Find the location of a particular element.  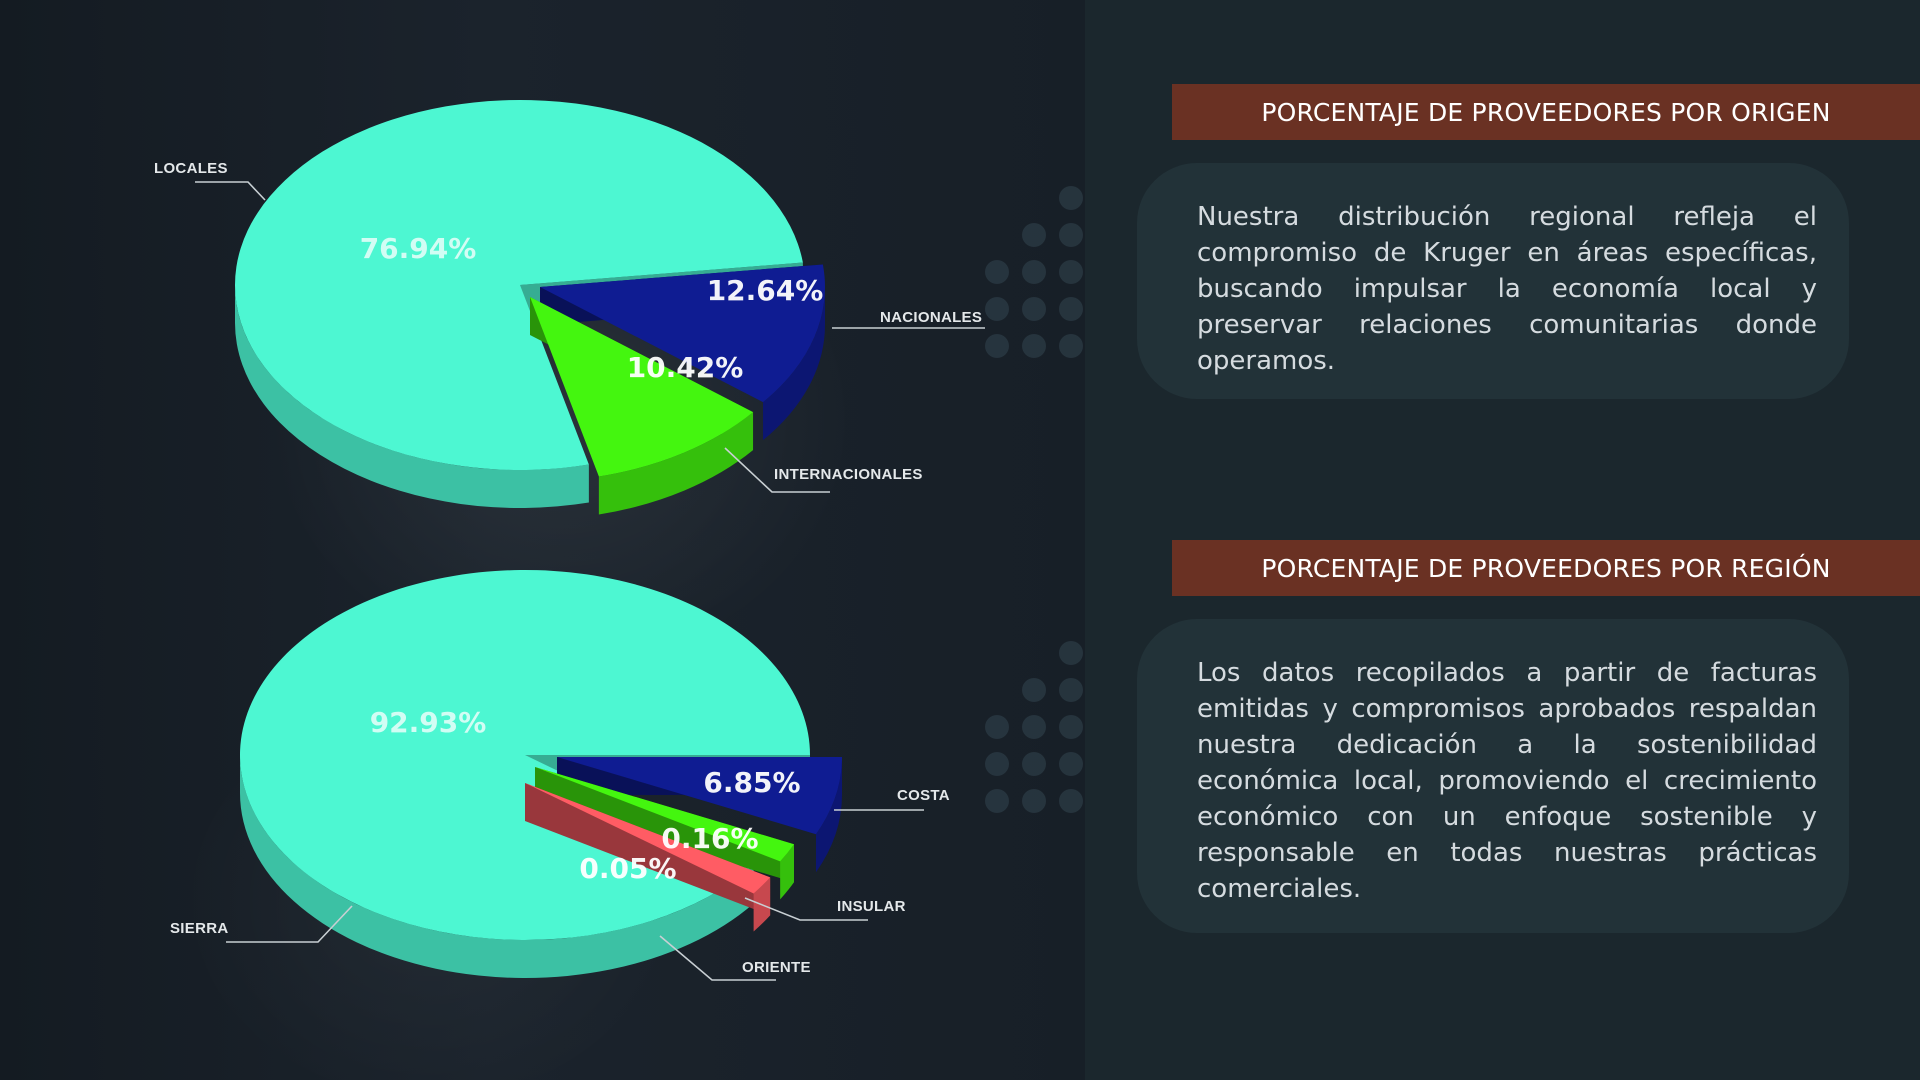

pie-slice-top-insular is located at coordinates (665, 814).